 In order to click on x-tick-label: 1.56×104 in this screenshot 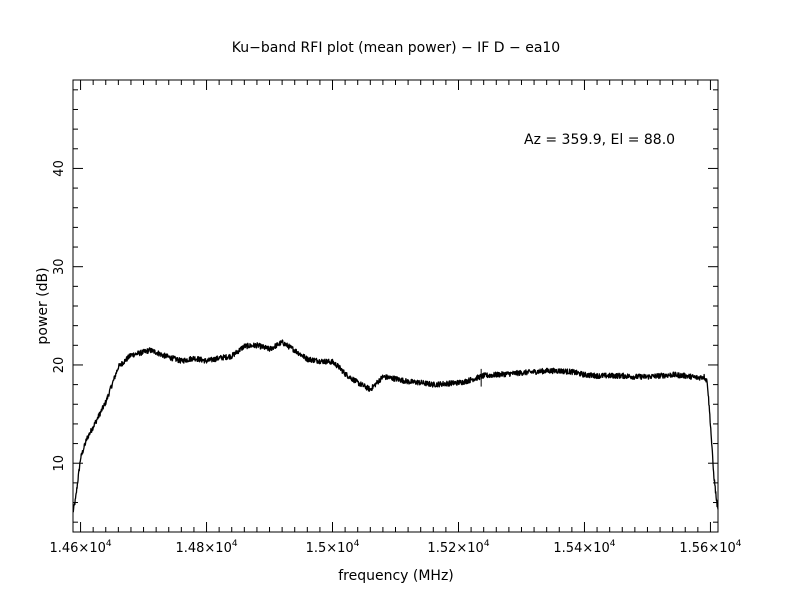, I will do `click(710, 547)`.